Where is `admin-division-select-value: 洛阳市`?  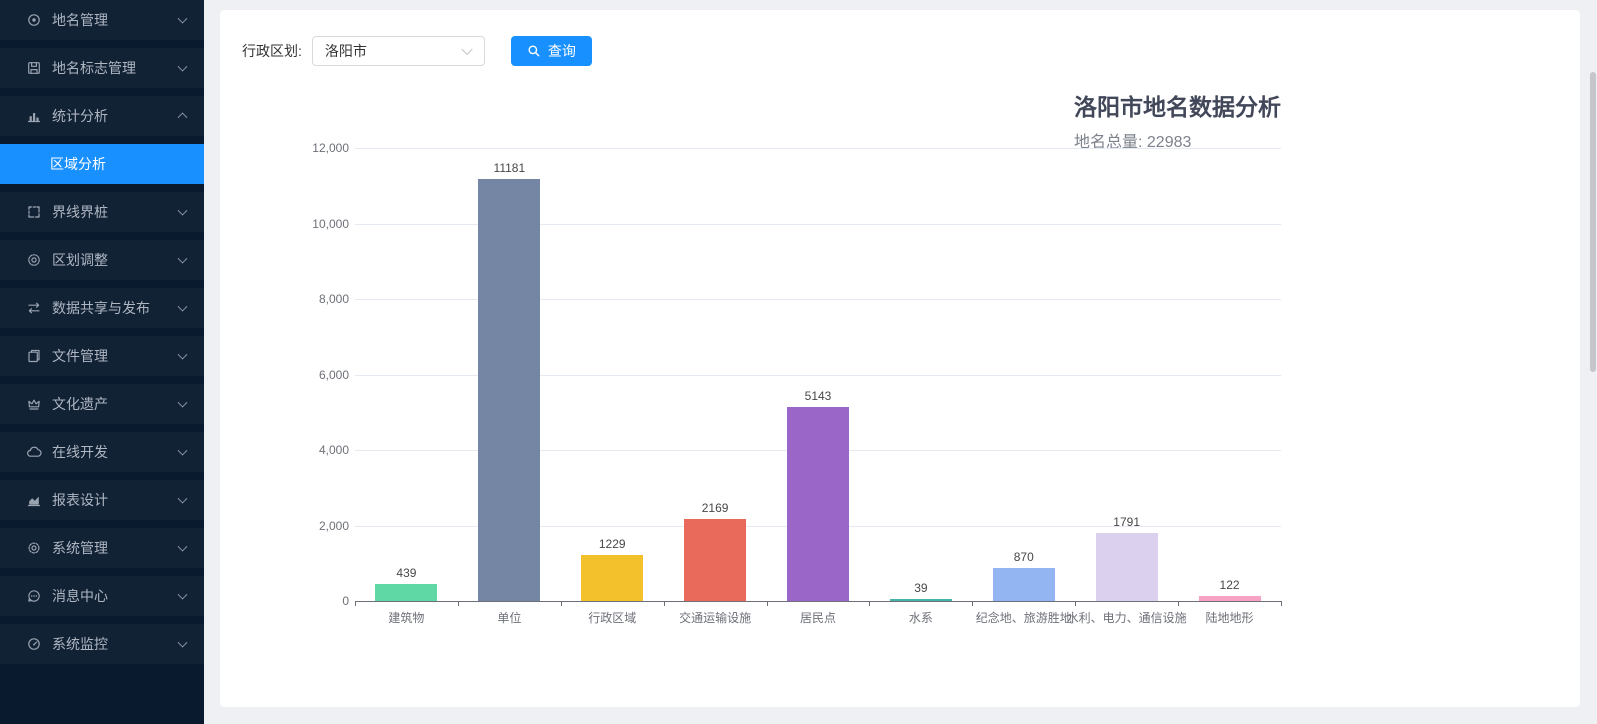
admin-division-select-value: 洛阳市 is located at coordinates (345, 51).